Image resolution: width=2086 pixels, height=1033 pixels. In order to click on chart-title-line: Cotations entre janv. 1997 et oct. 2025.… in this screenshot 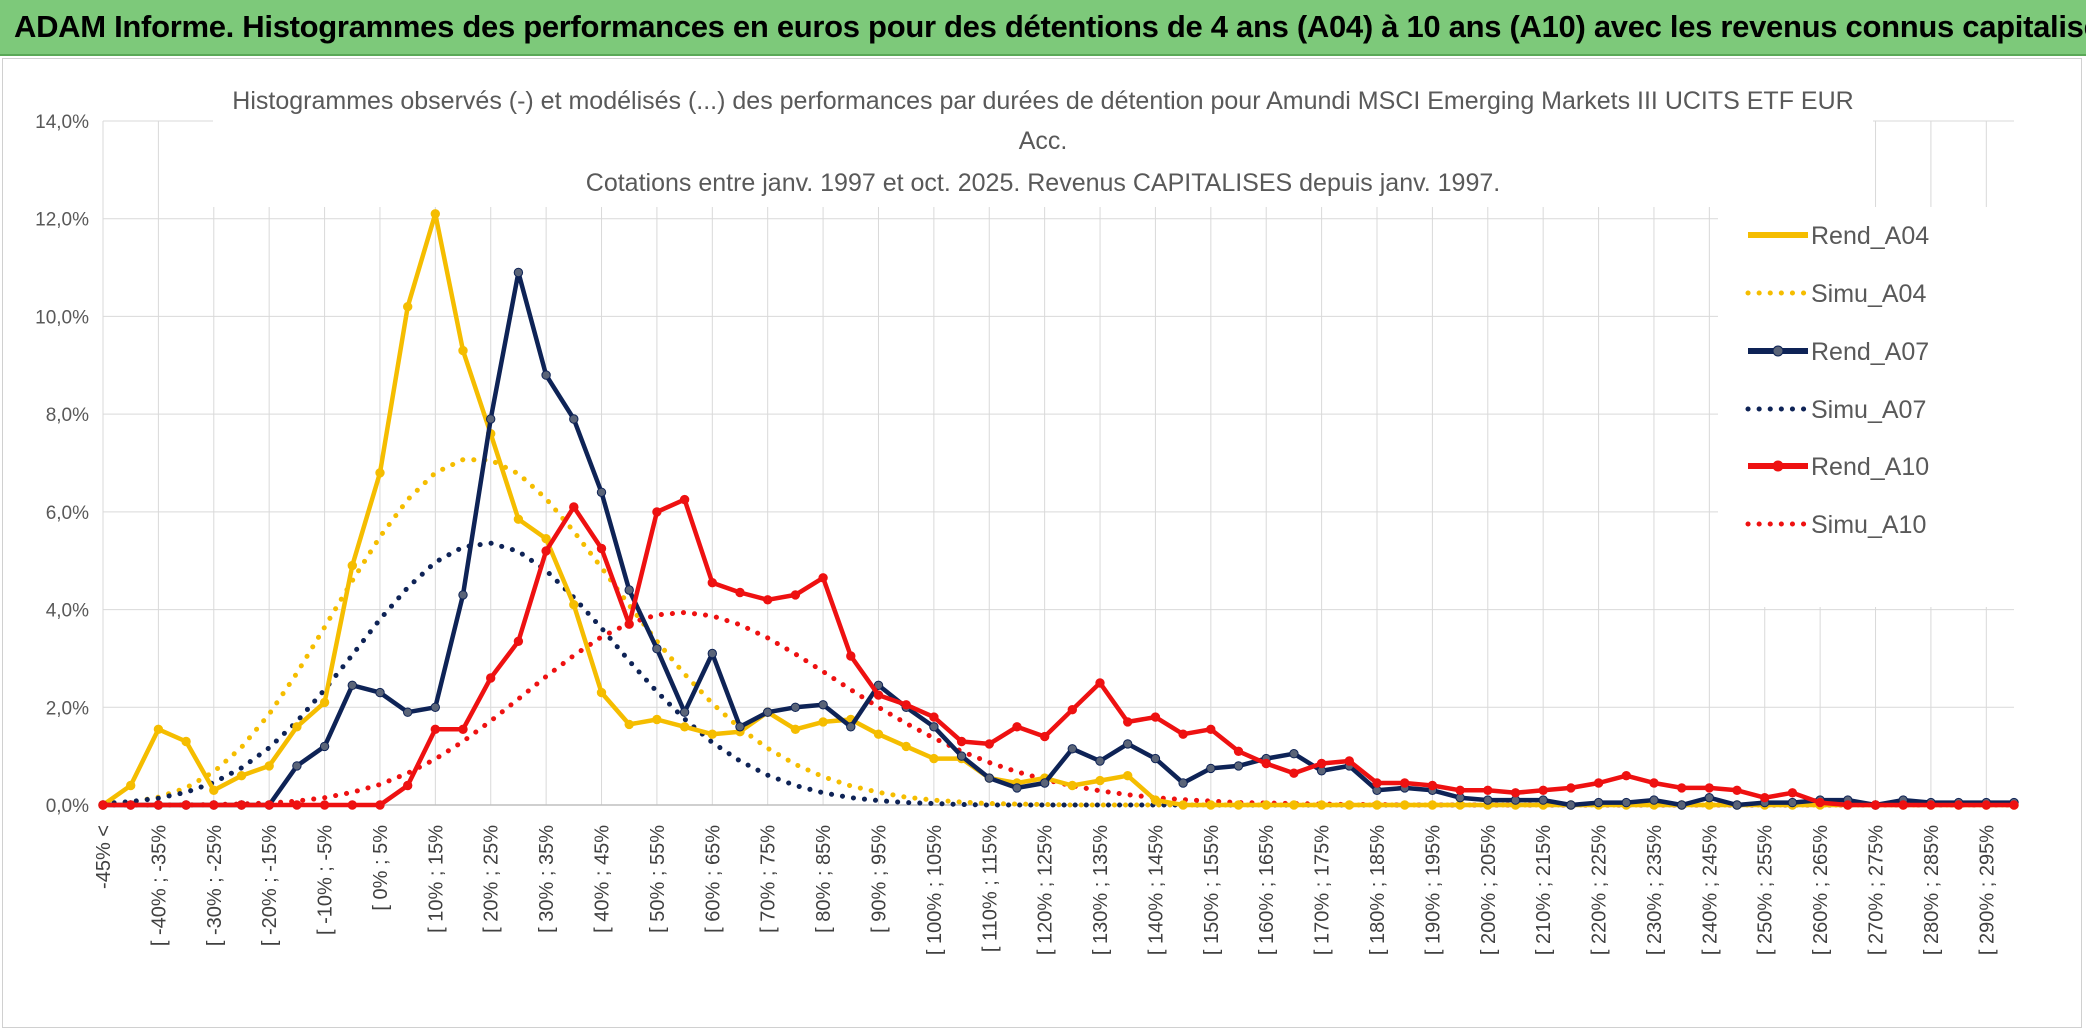, I will do `click(1043, 183)`.